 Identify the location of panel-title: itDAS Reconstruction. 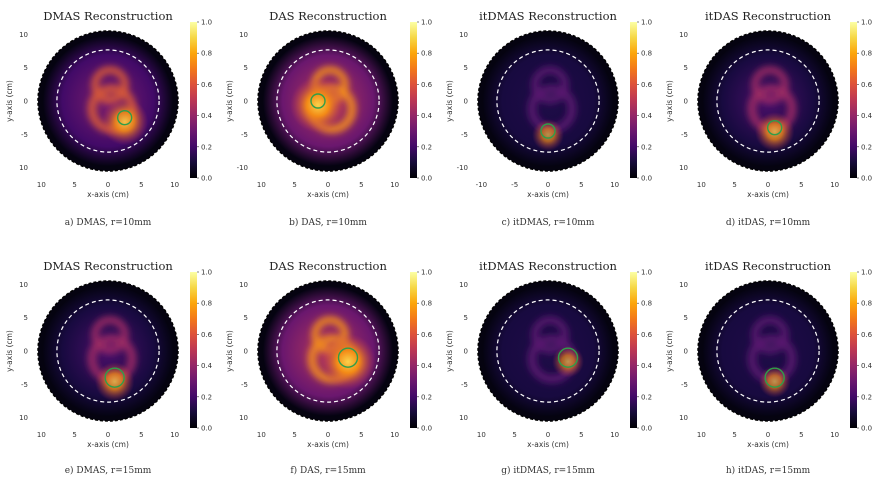
(768, 266).